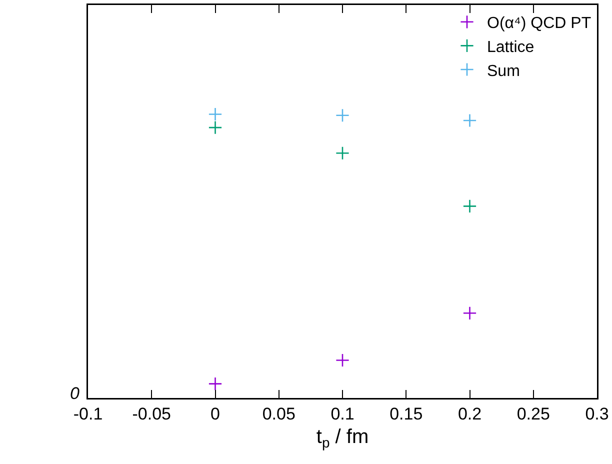  I want to click on x-axis-title: t$_{p}$ / fm, so click(342, 438).